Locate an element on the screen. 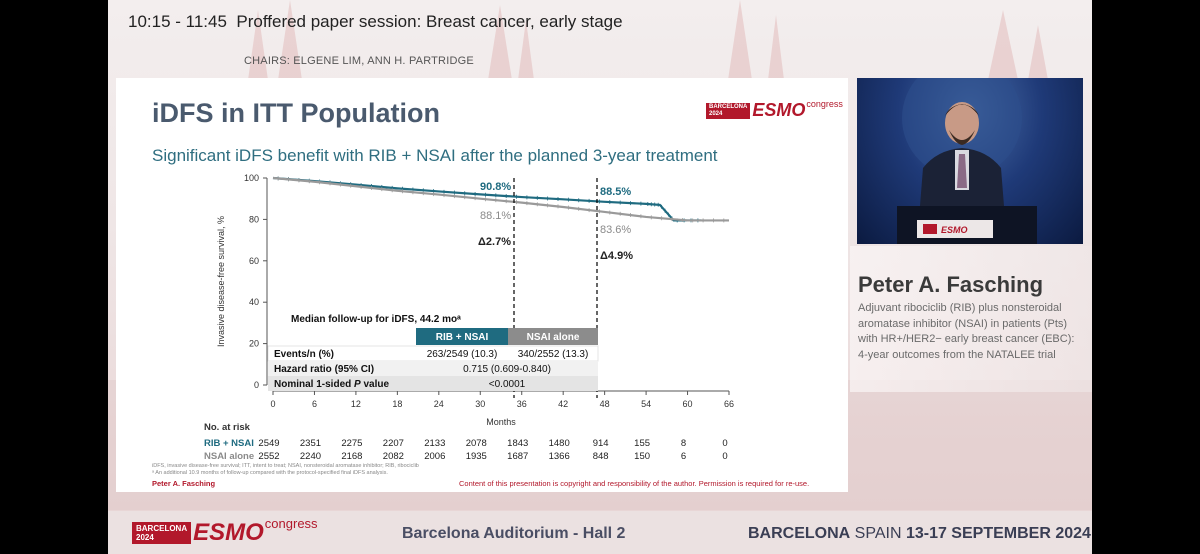 The width and height of the screenshot is (1200, 554). at-risk-value: 8 is located at coordinates (683, 443).